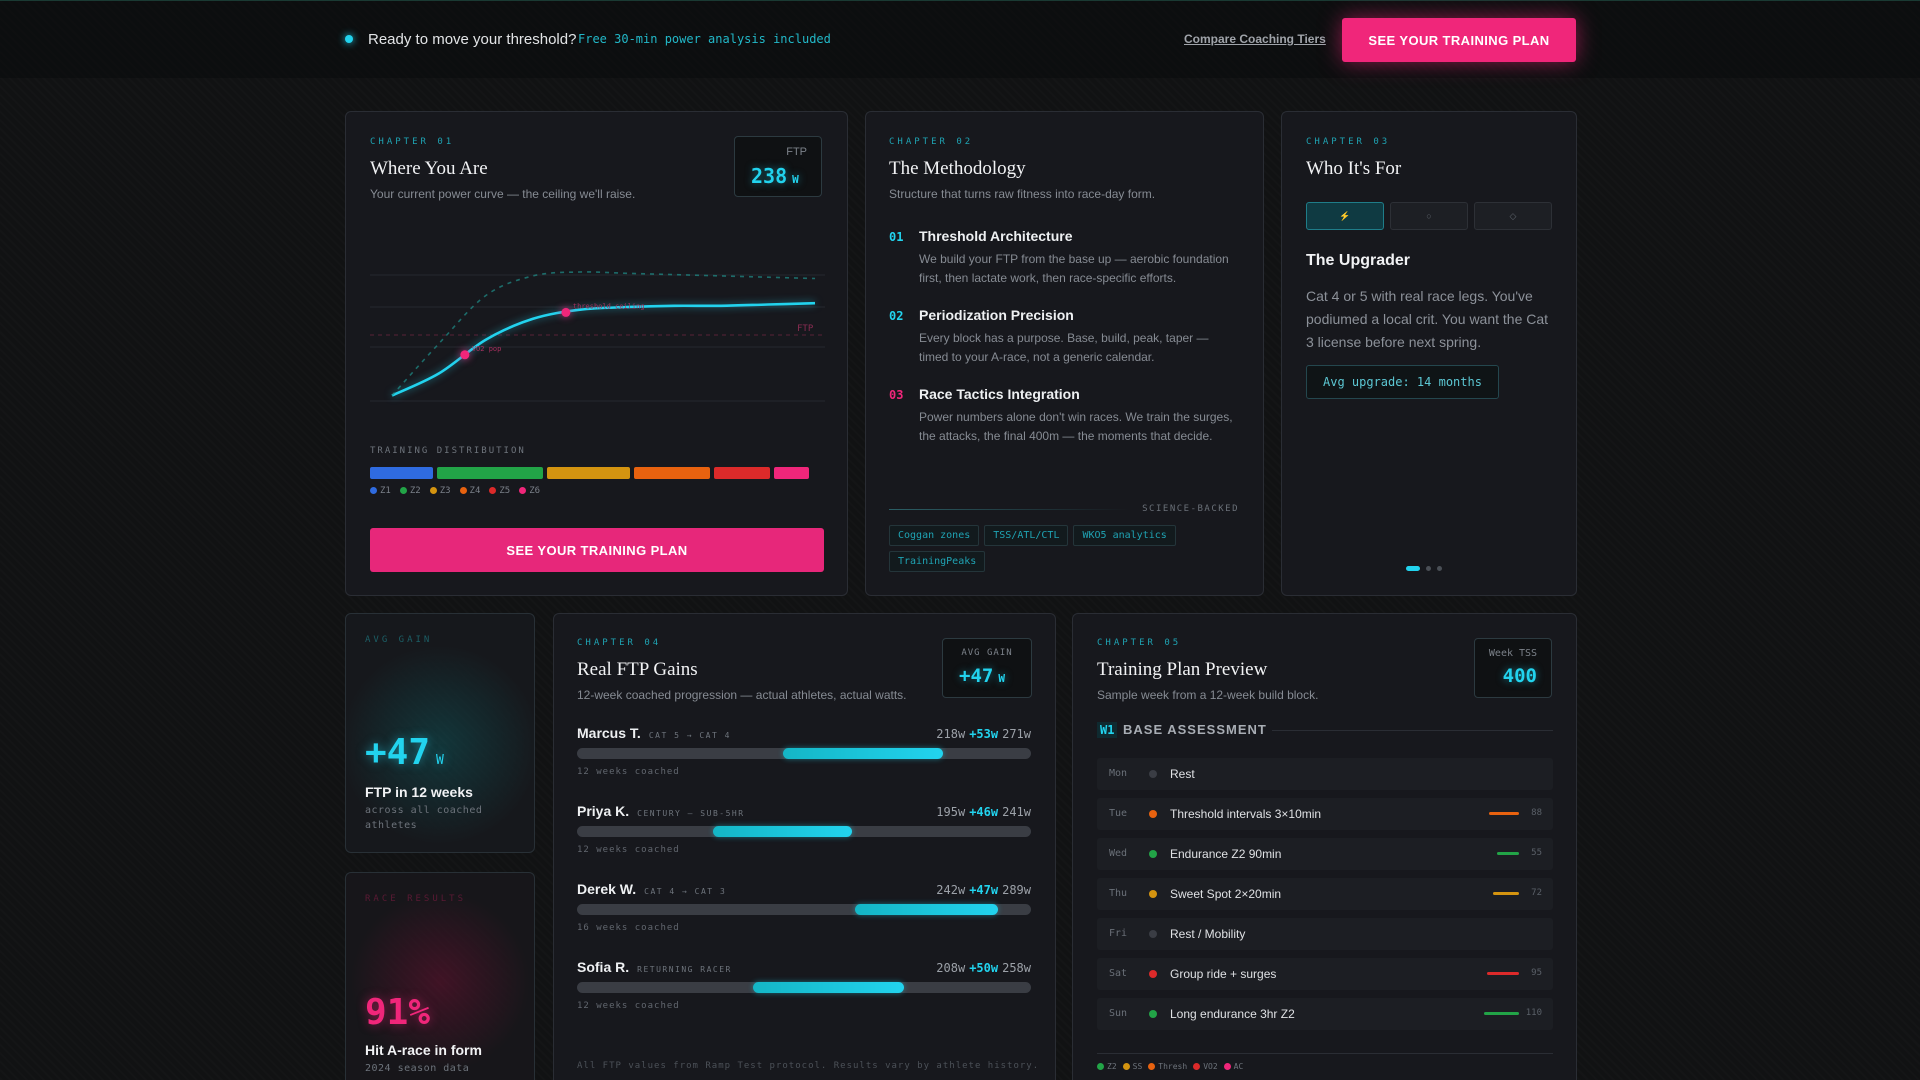 This screenshot has height=1080, width=1920. Describe the element at coordinates (1132, 1066) in the screenshot. I see `legend-item: SS` at that location.